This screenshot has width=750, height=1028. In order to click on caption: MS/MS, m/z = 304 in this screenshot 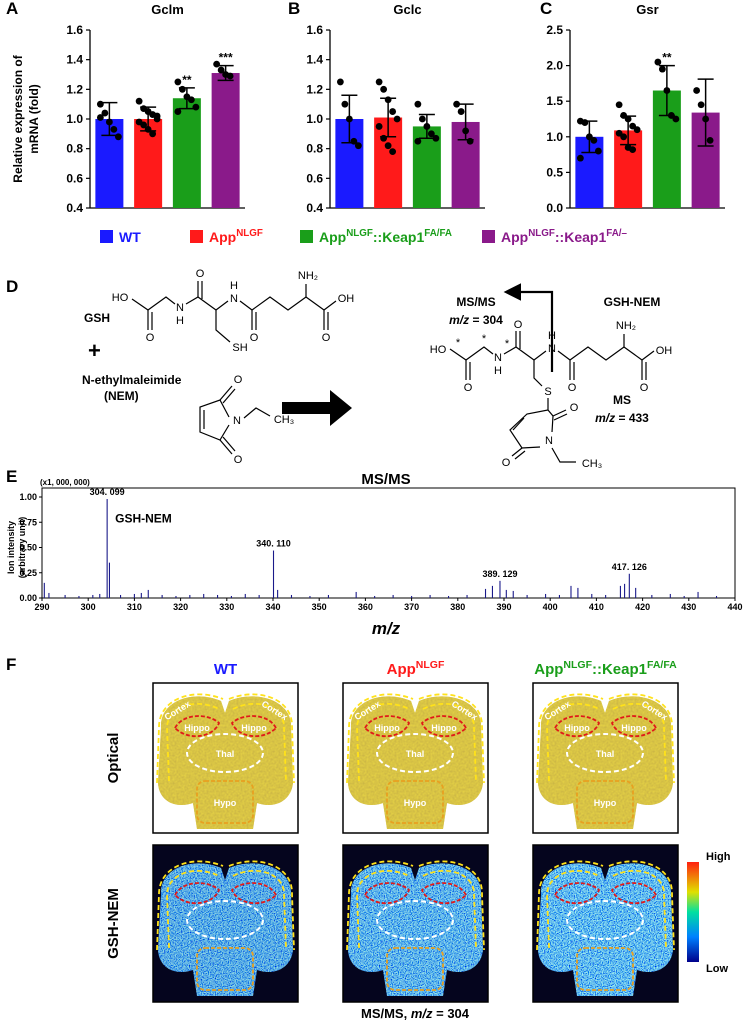, I will do `click(415, 1013)`.